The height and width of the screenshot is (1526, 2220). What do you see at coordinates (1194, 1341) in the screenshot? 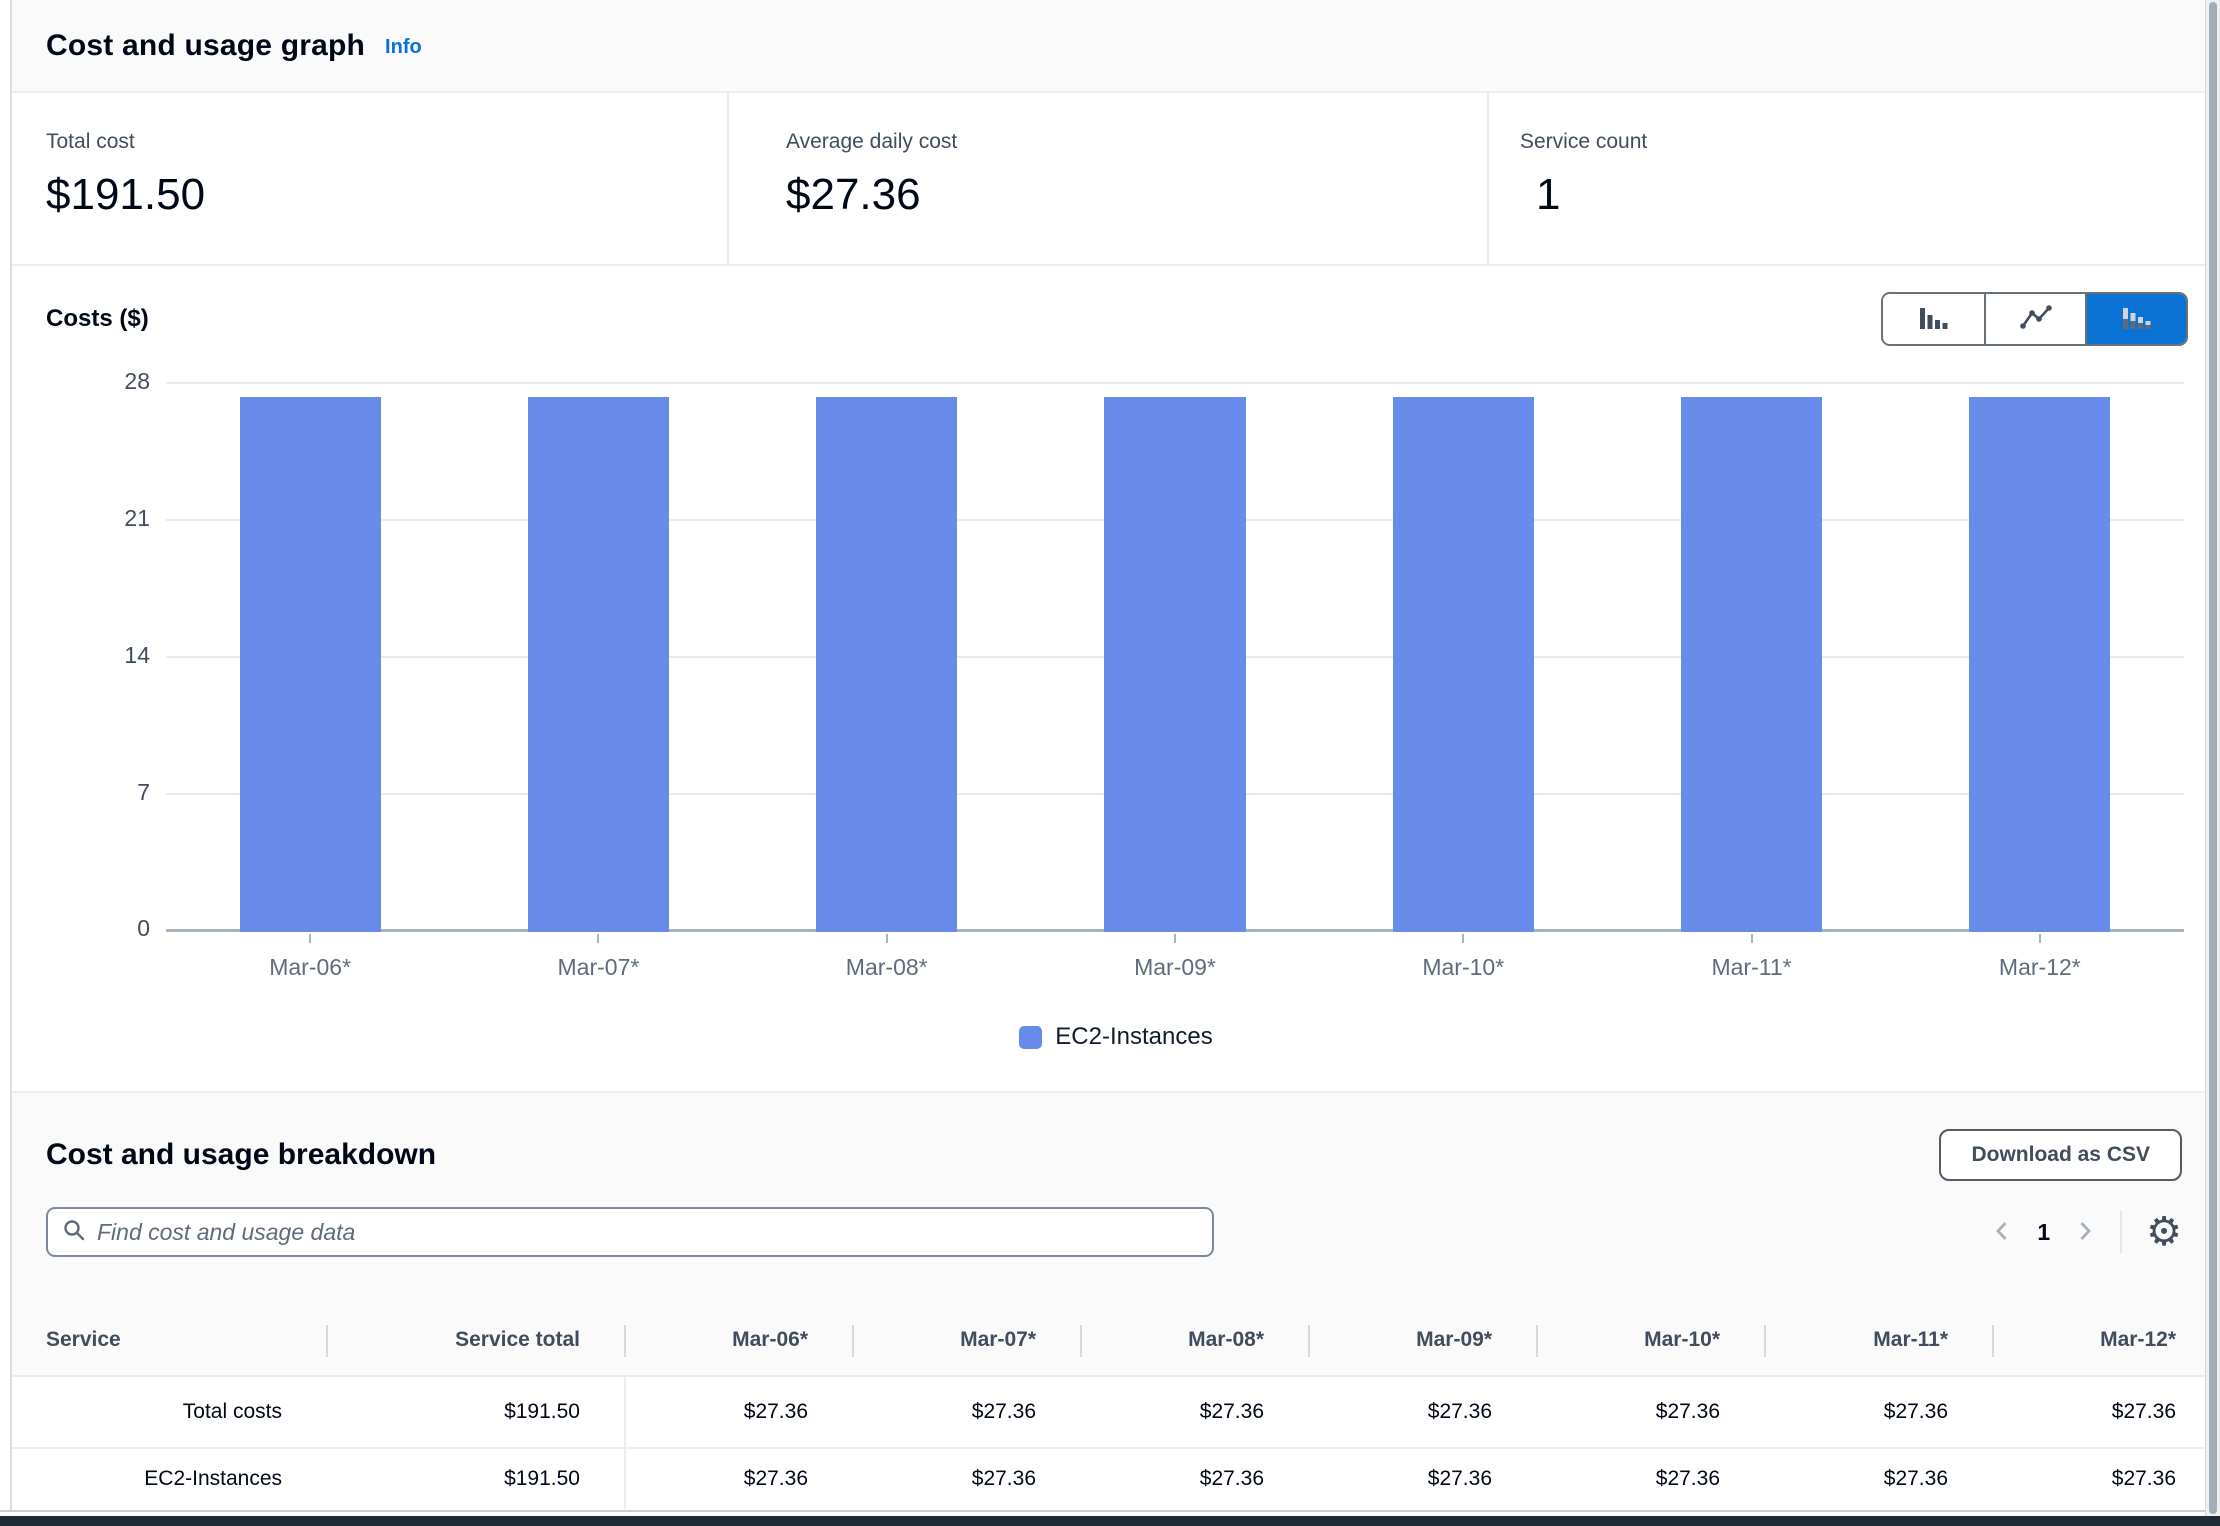
I see `column-header-mar-08-: Mar-08*` at bounding box center [1194, 1341].